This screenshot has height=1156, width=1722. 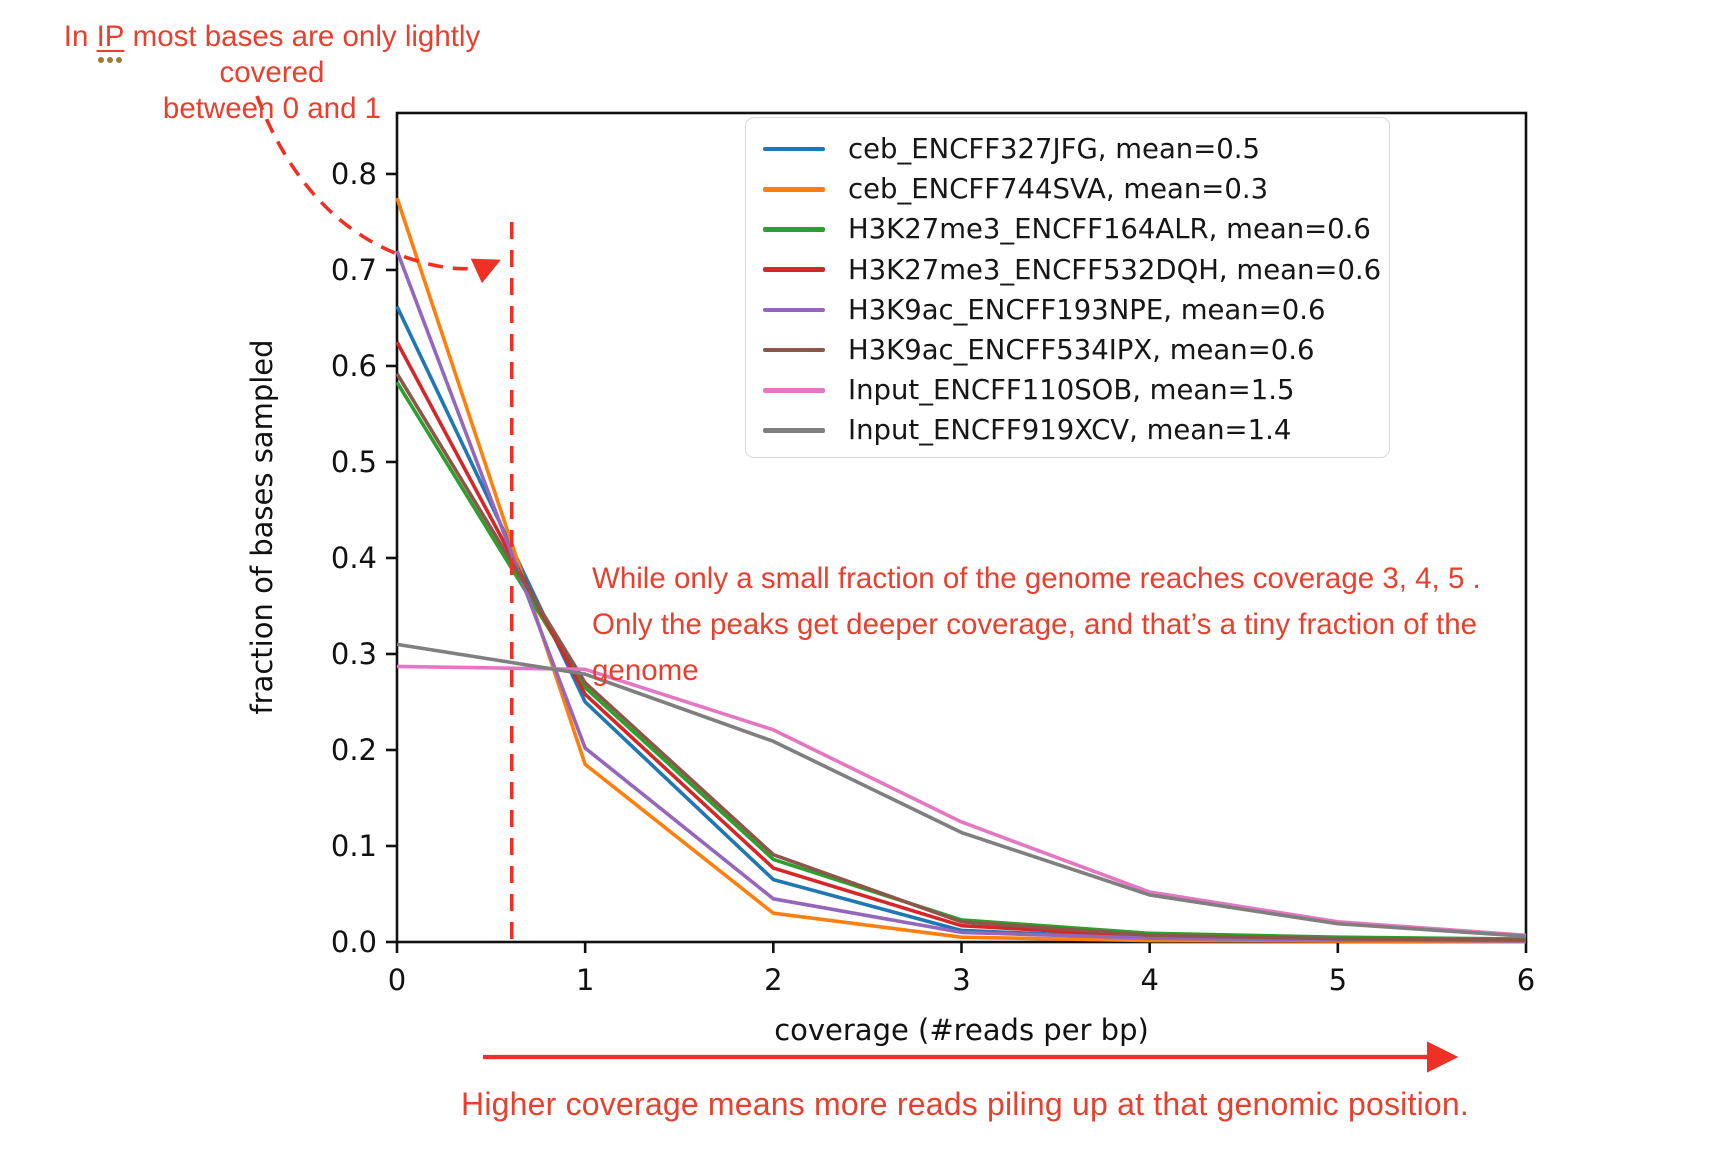 I want to click on legend-label: H3K27me3_ENCFF532DQH, mean=0.6, so click(x=1115, y=269).